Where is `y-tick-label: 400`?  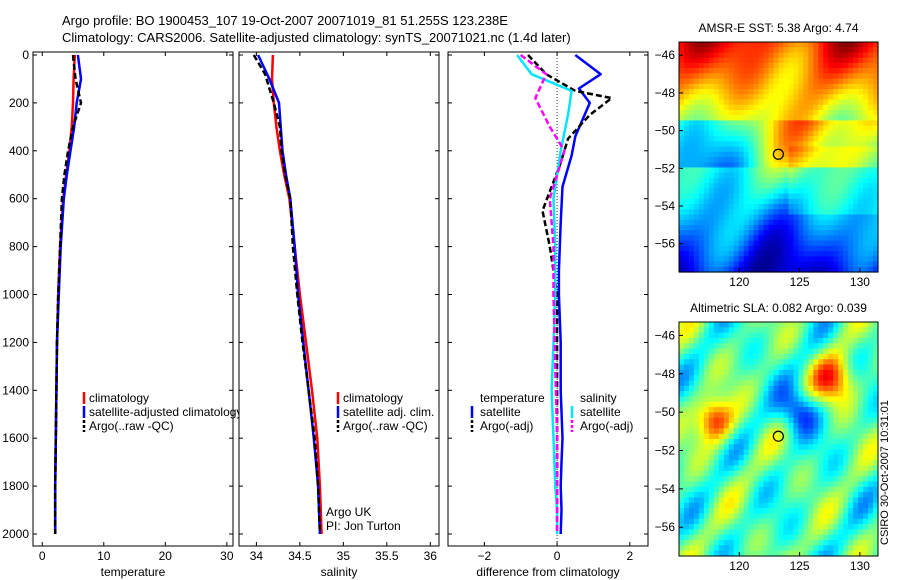 y-tick-label: 400 is located at coordinates (19, 151).